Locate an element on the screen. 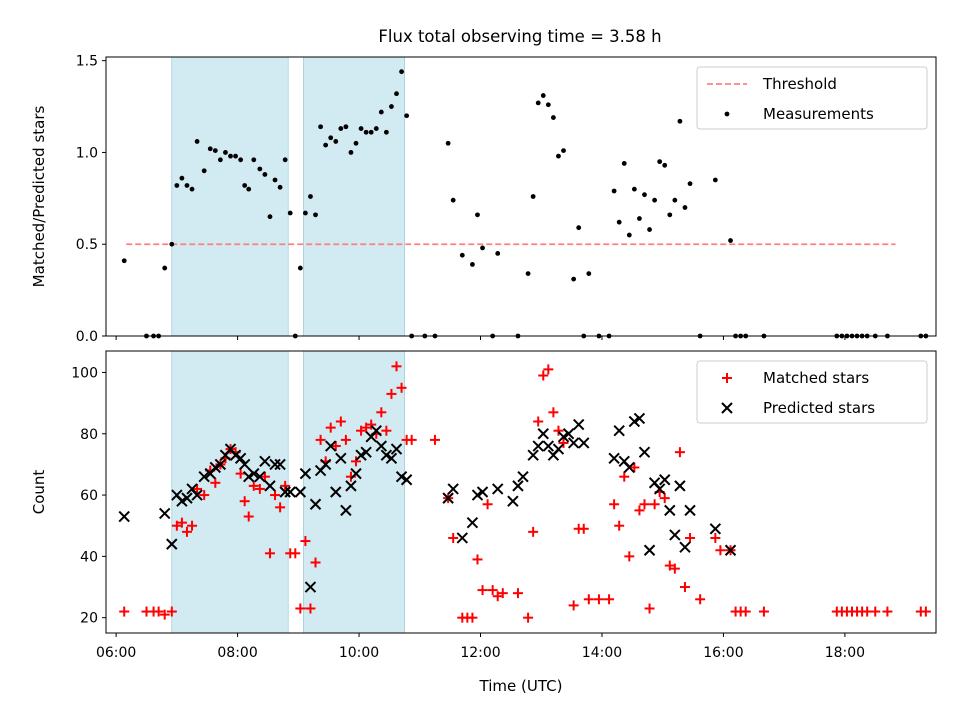  y-tick-label: 80 is located at coordinates (89, 435).